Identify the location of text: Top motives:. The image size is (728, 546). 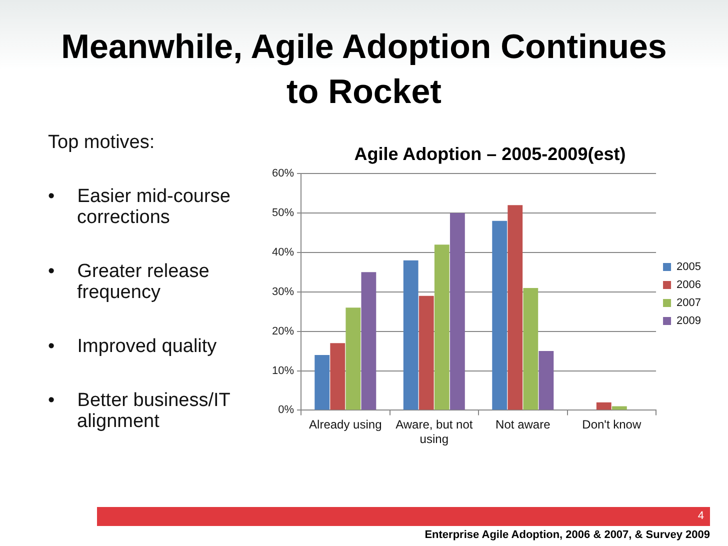
(102, 142).